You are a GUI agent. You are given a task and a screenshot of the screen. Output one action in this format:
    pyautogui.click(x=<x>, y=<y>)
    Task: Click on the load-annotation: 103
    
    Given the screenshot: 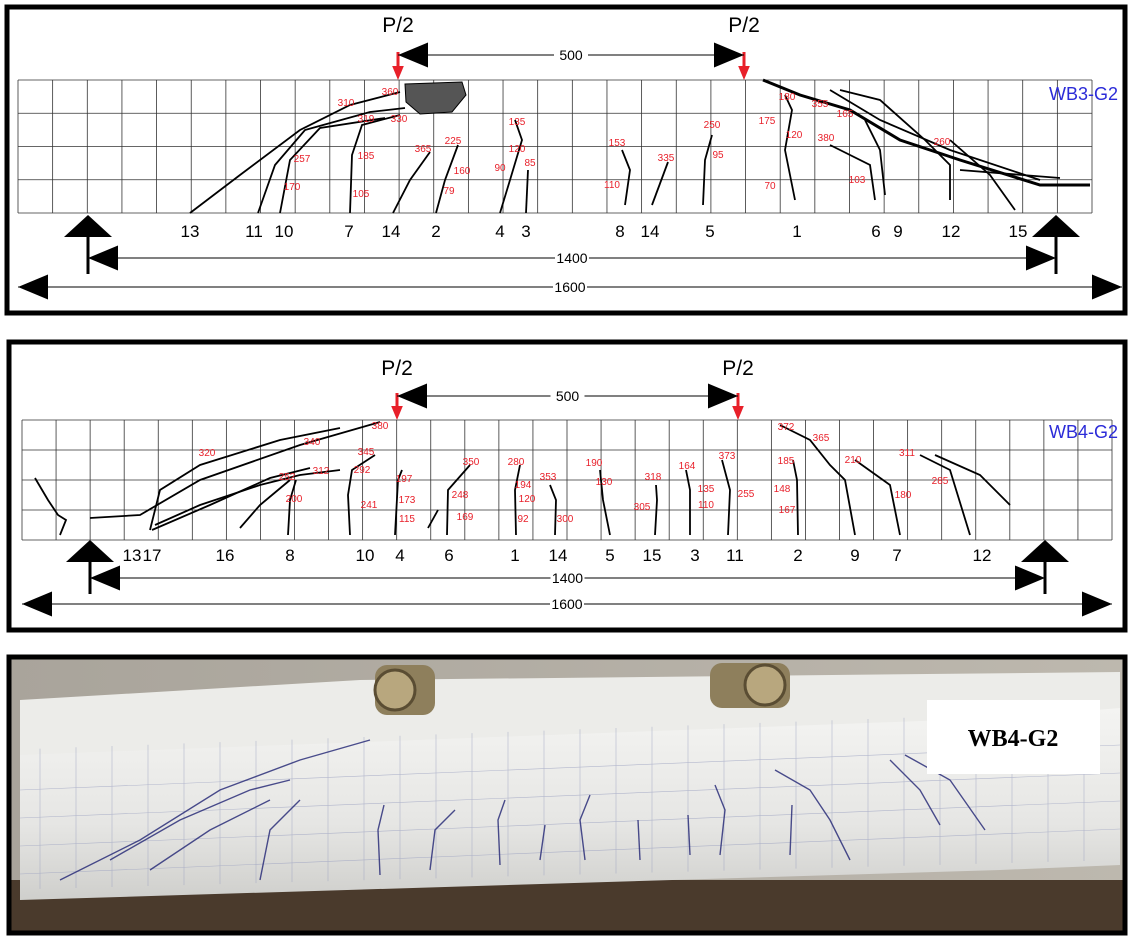 What is the action you would take?
    pyautogui.click(x=857, y=180)
    